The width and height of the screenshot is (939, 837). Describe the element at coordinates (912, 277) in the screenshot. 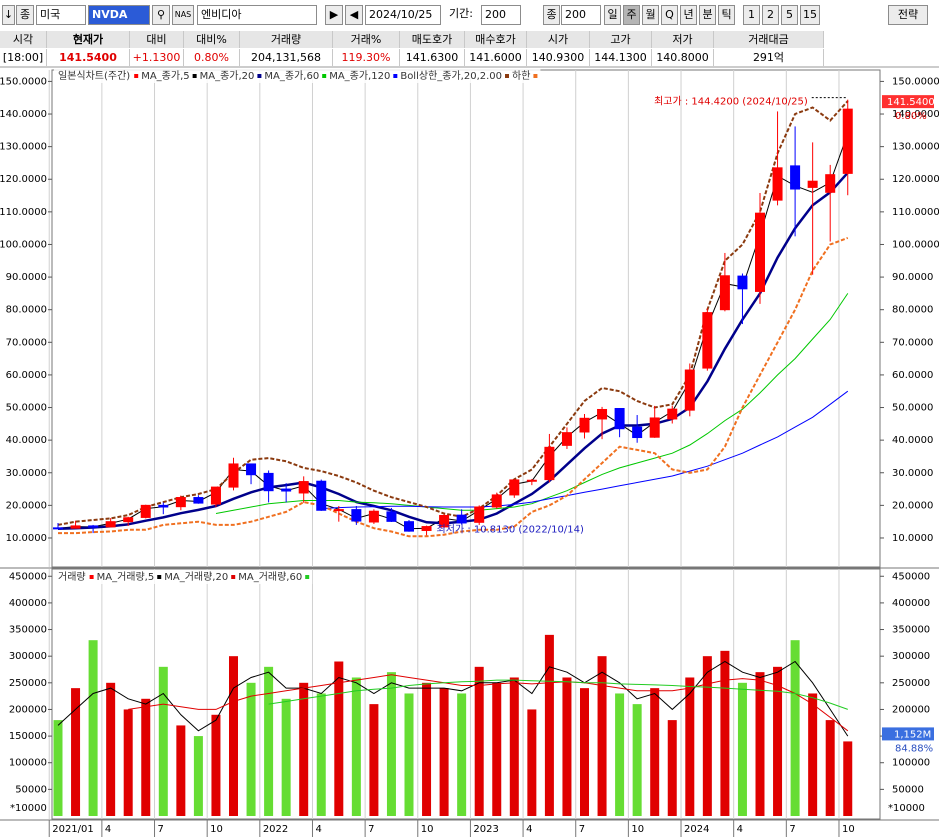

I see `y-tick-label: 90.0000` at that location.